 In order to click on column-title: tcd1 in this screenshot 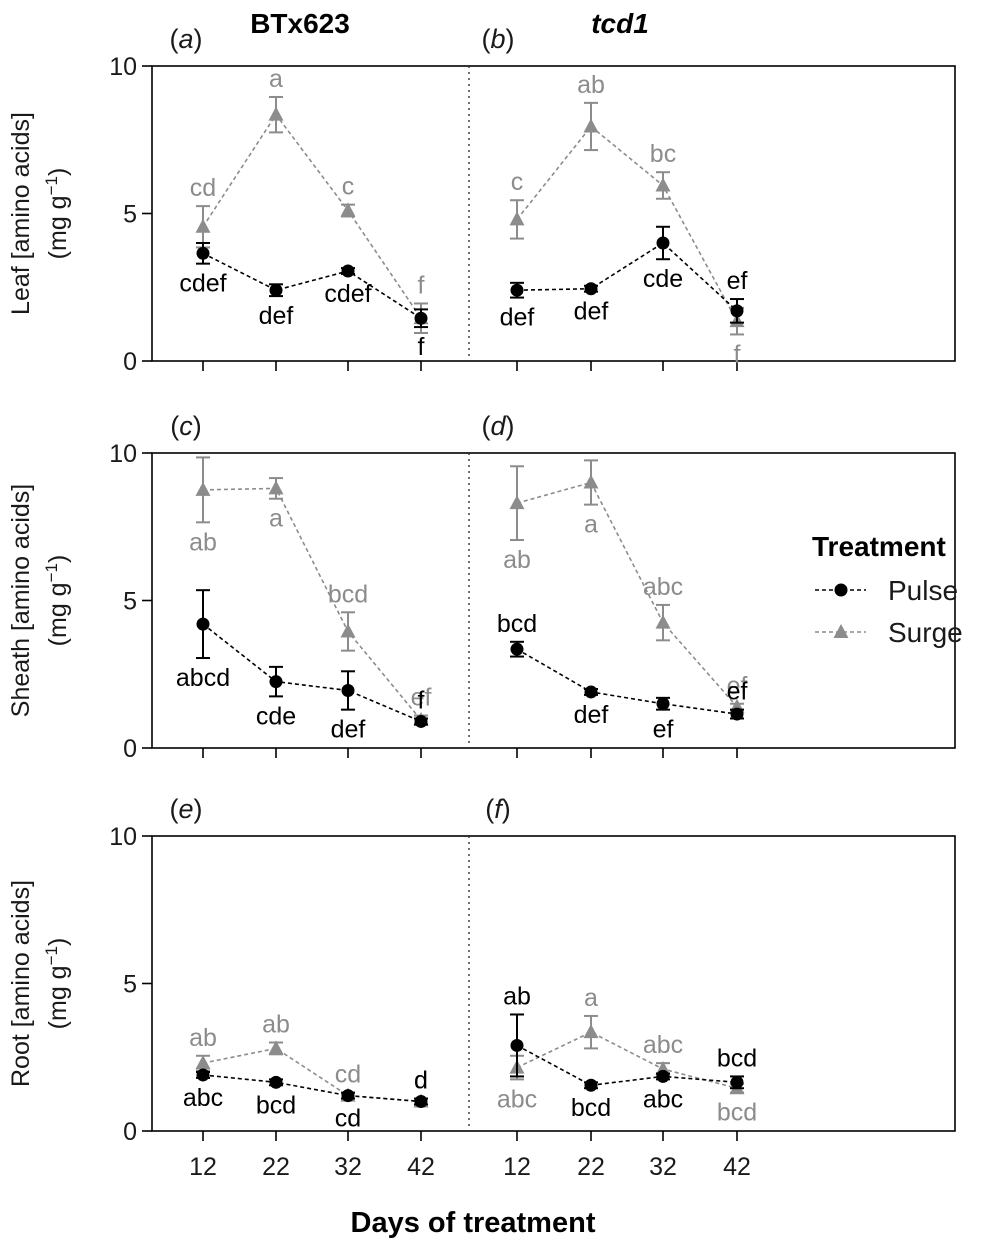, I will do `click(620, 23)`.